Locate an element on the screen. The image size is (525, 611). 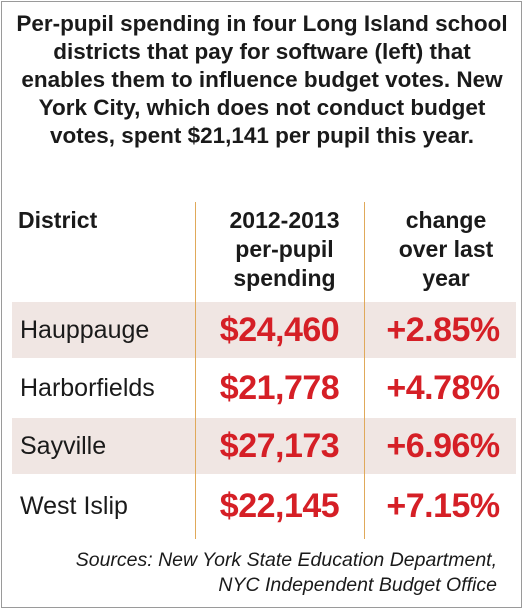
district-name: Hauppauge is located at coordinates (85, 330).